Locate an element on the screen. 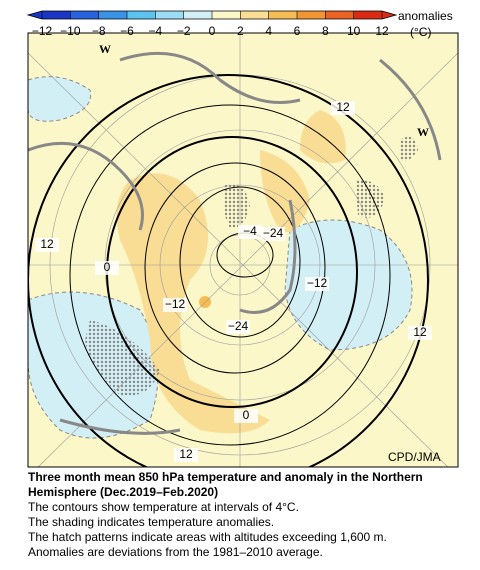 The height and width of the screenshot is (570, 480). colorbar-tick-label: 10 is located at coordinates (354, 31).